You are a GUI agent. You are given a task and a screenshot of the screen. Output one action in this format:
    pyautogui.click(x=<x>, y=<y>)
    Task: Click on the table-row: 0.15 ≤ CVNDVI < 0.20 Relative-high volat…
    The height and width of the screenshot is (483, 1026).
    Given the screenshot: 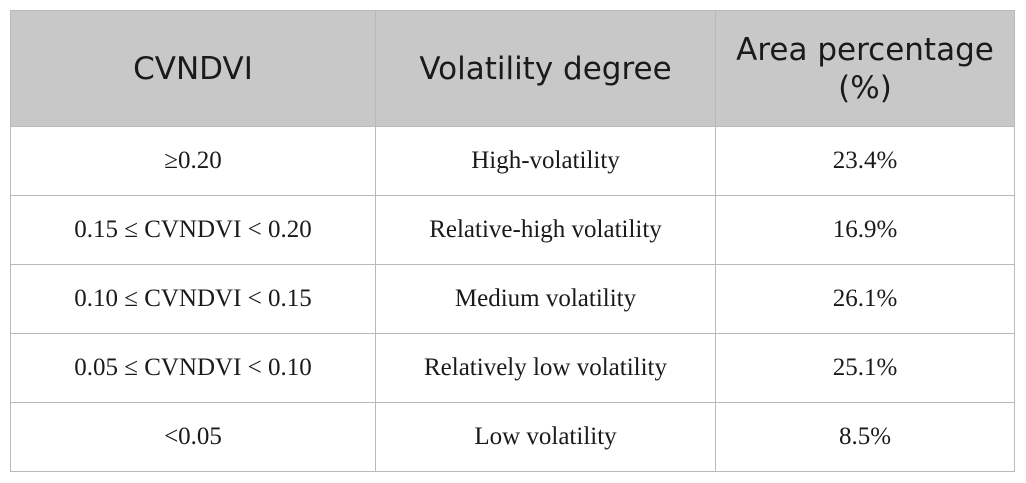 What is the action you would take?
    pyautogui.click(x=512, y=230)
    